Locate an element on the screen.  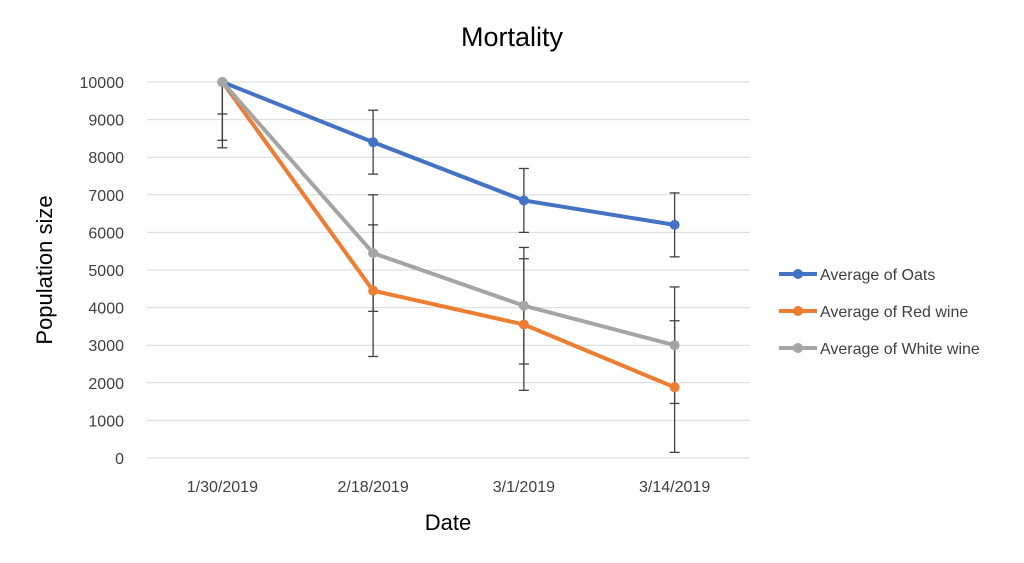
chart-title: Mortality is located at coordinates (512, 37).